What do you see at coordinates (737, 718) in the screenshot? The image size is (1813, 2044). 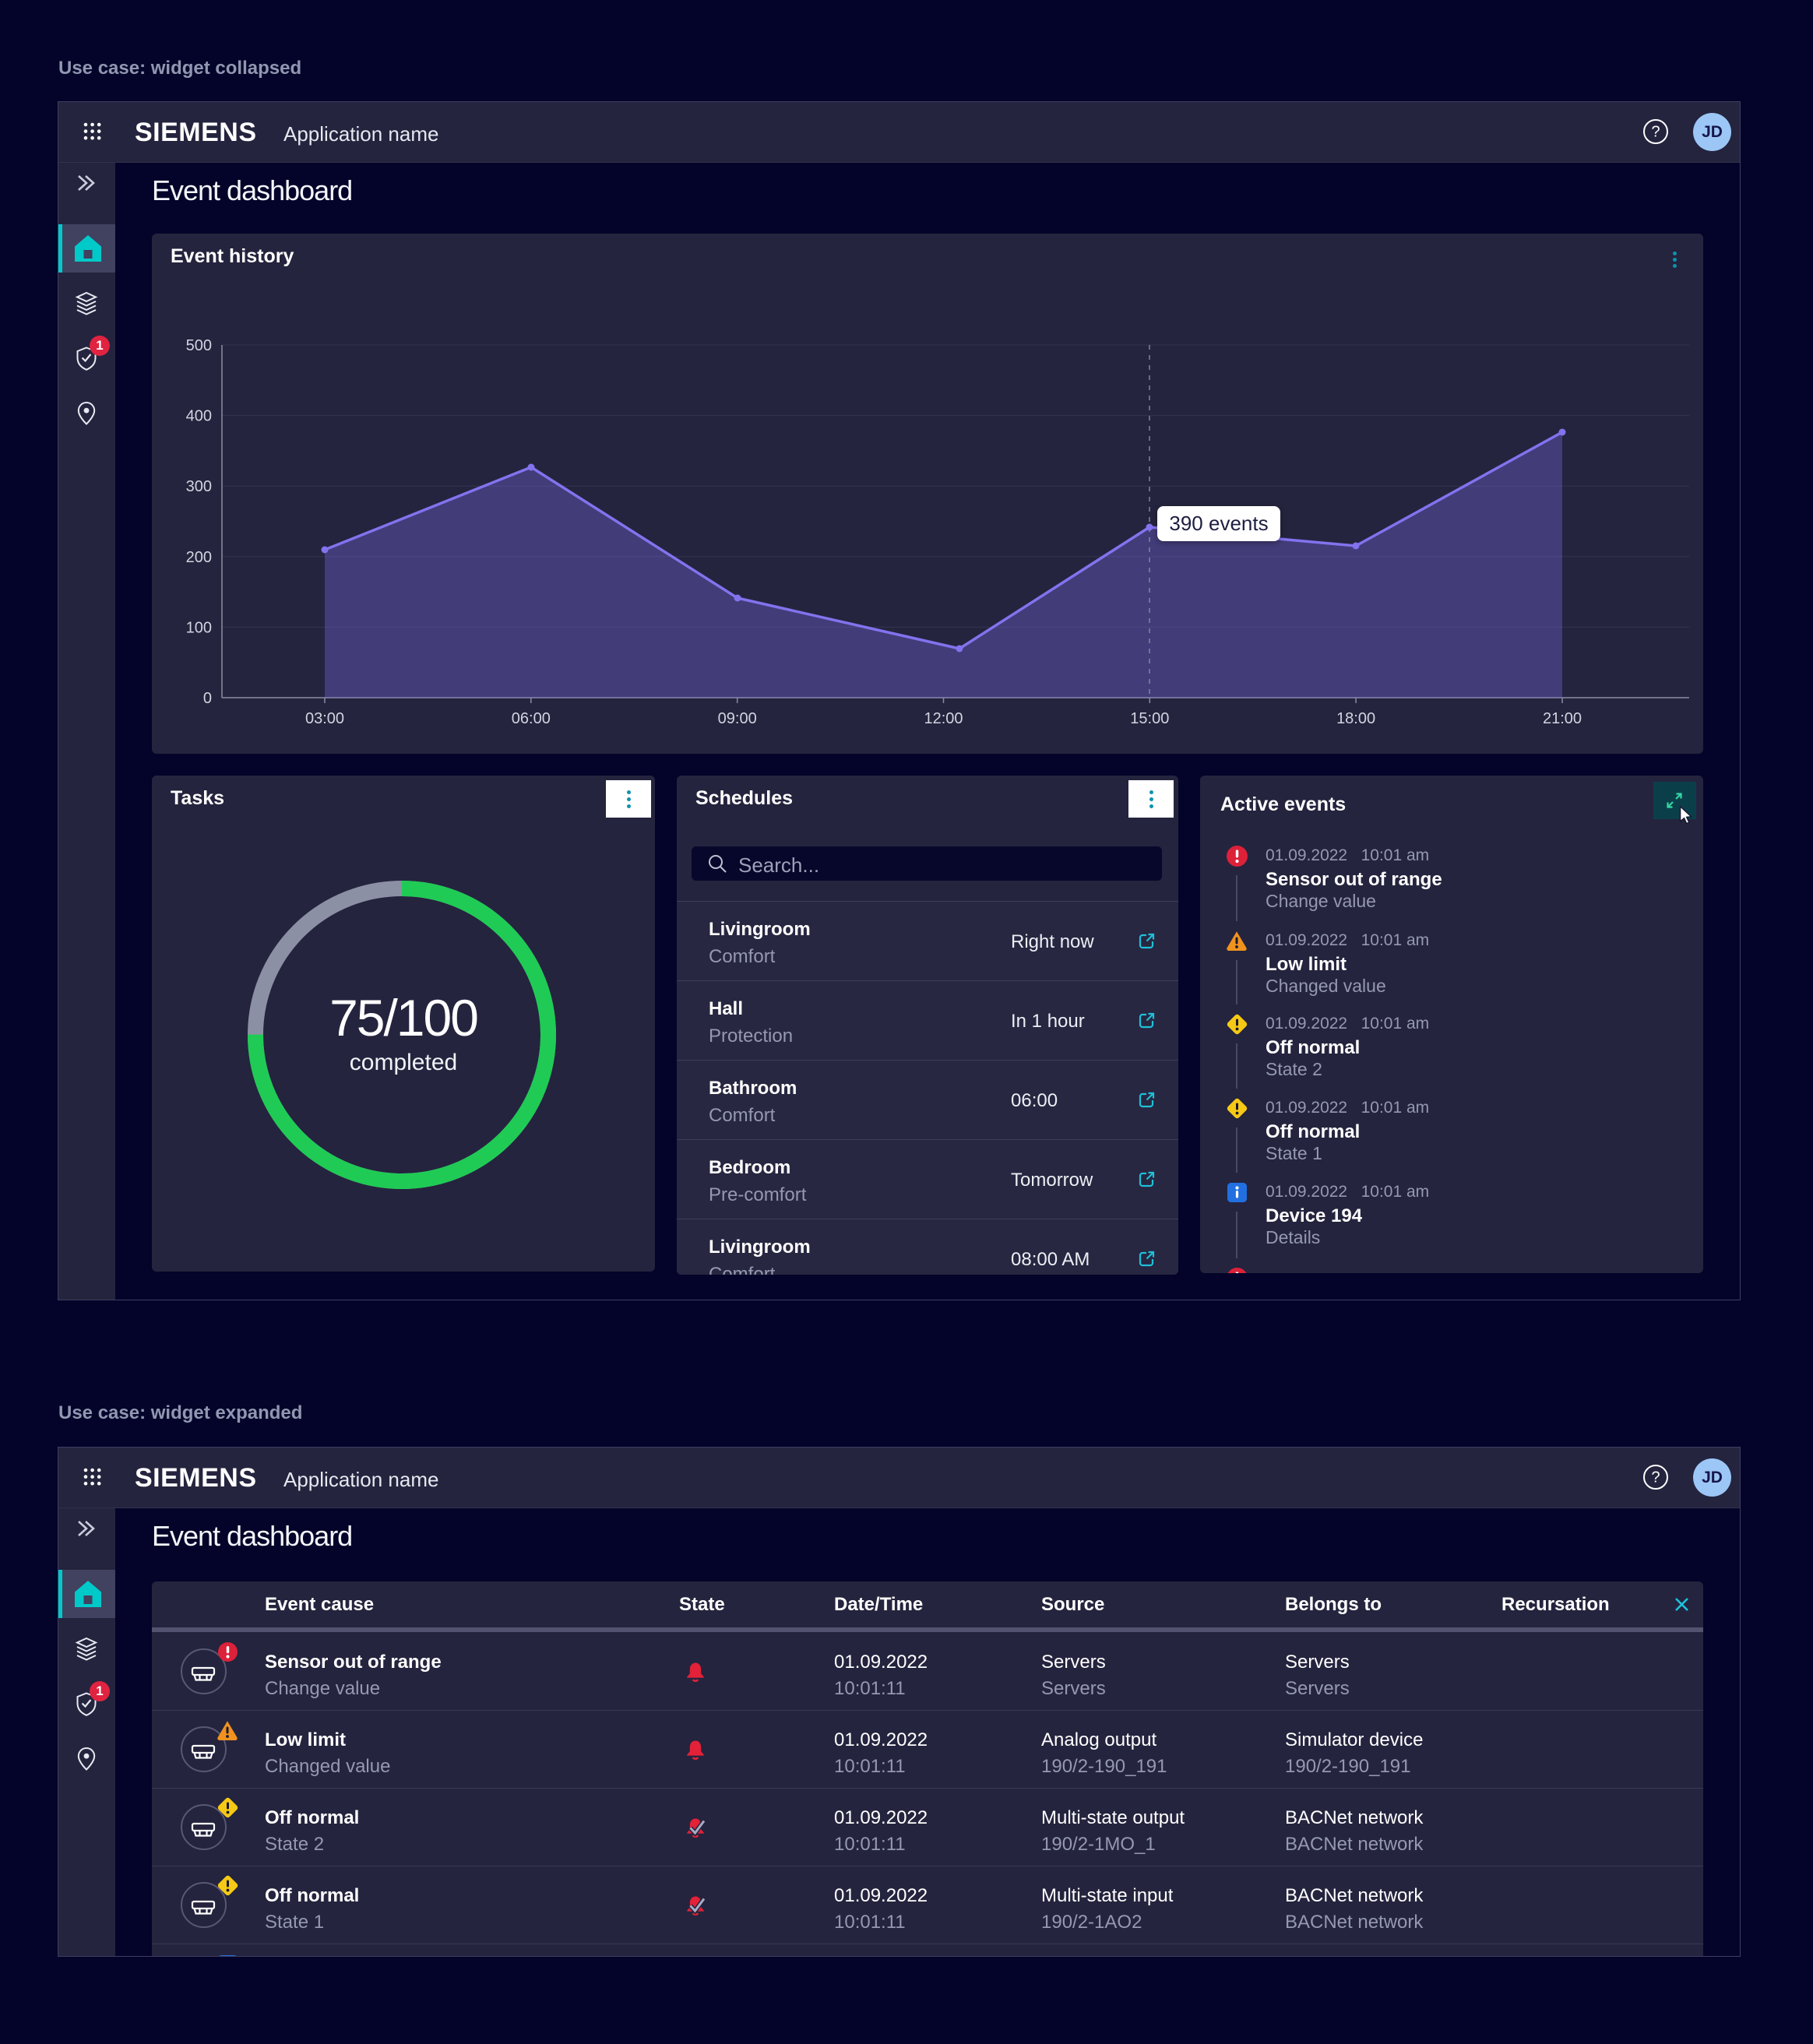 I see `svg-text: 09:00` at bounding box center [737, 718].